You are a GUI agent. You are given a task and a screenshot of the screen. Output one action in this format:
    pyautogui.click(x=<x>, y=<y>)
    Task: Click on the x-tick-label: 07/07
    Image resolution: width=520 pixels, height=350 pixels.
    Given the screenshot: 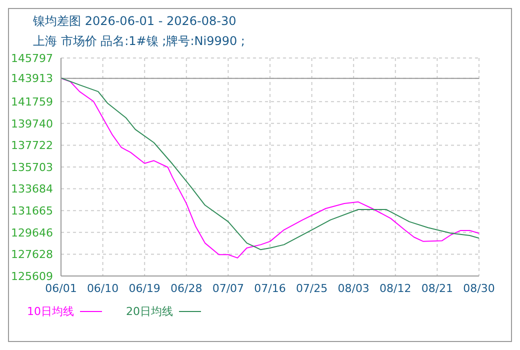 What is the action you would take?
    pyautogui.click(x=228, y=288)
    